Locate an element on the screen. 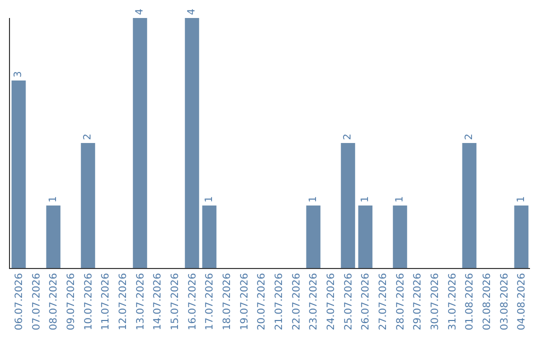  x-tick-label: 23.07.2026 is located at coordinates (314, 301).